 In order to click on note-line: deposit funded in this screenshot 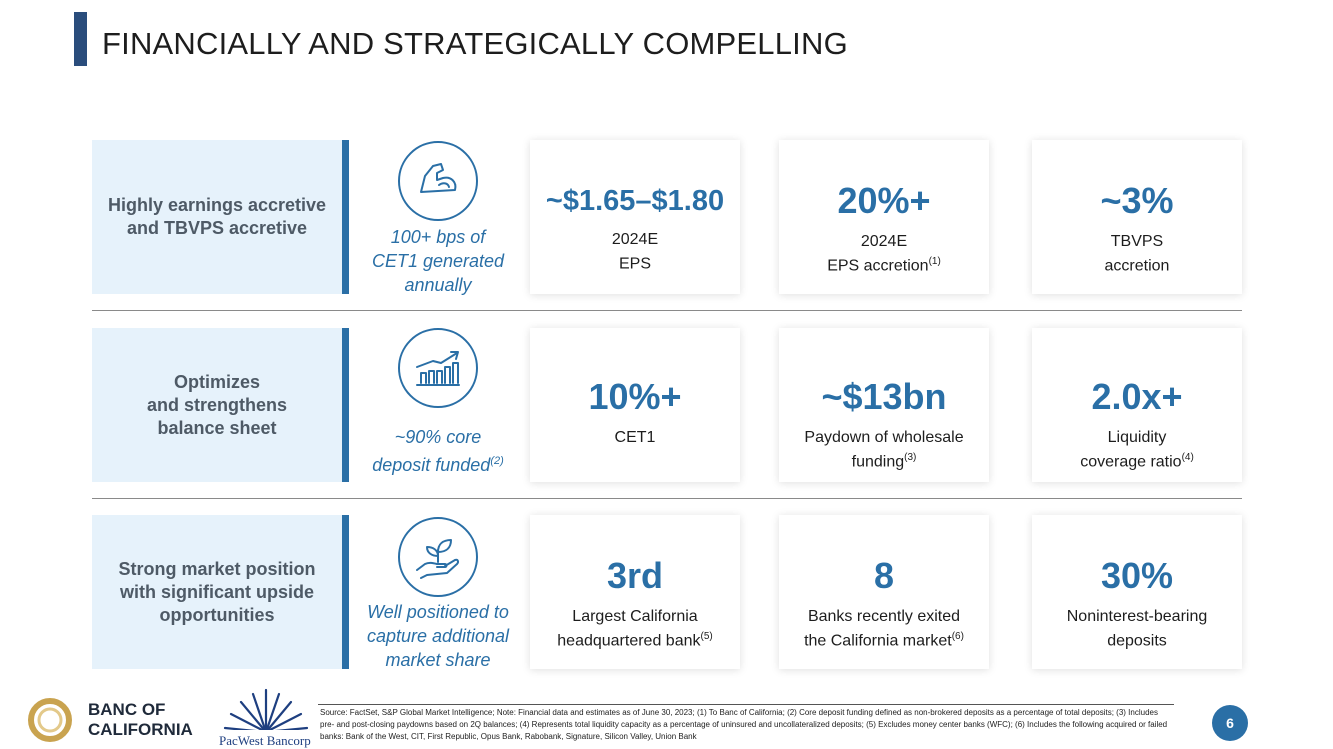, I will do `click(431, 465)`.